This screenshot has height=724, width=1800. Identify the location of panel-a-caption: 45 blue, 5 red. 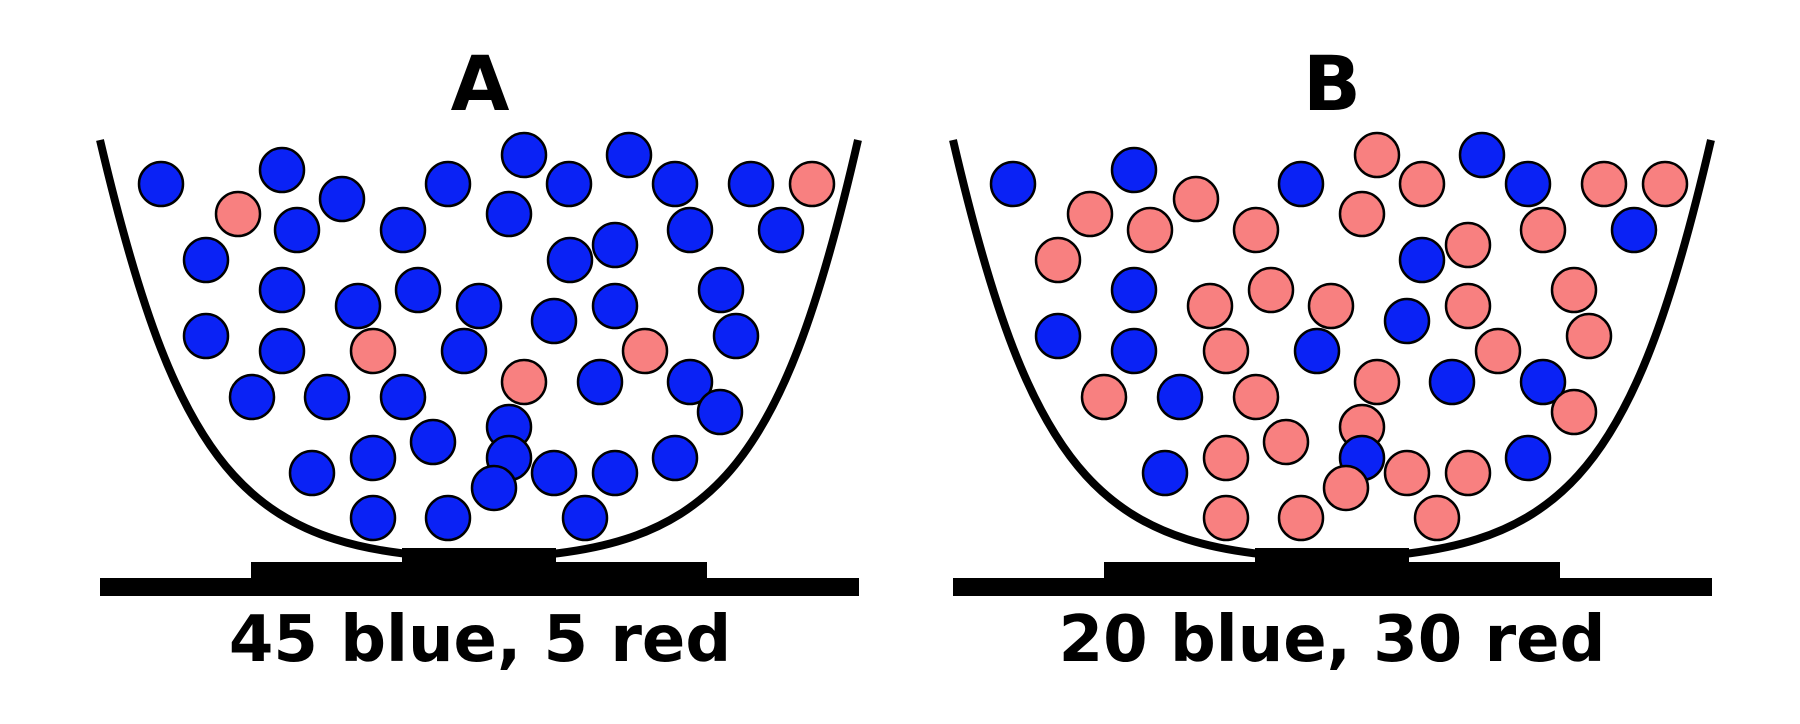
(480, 640).